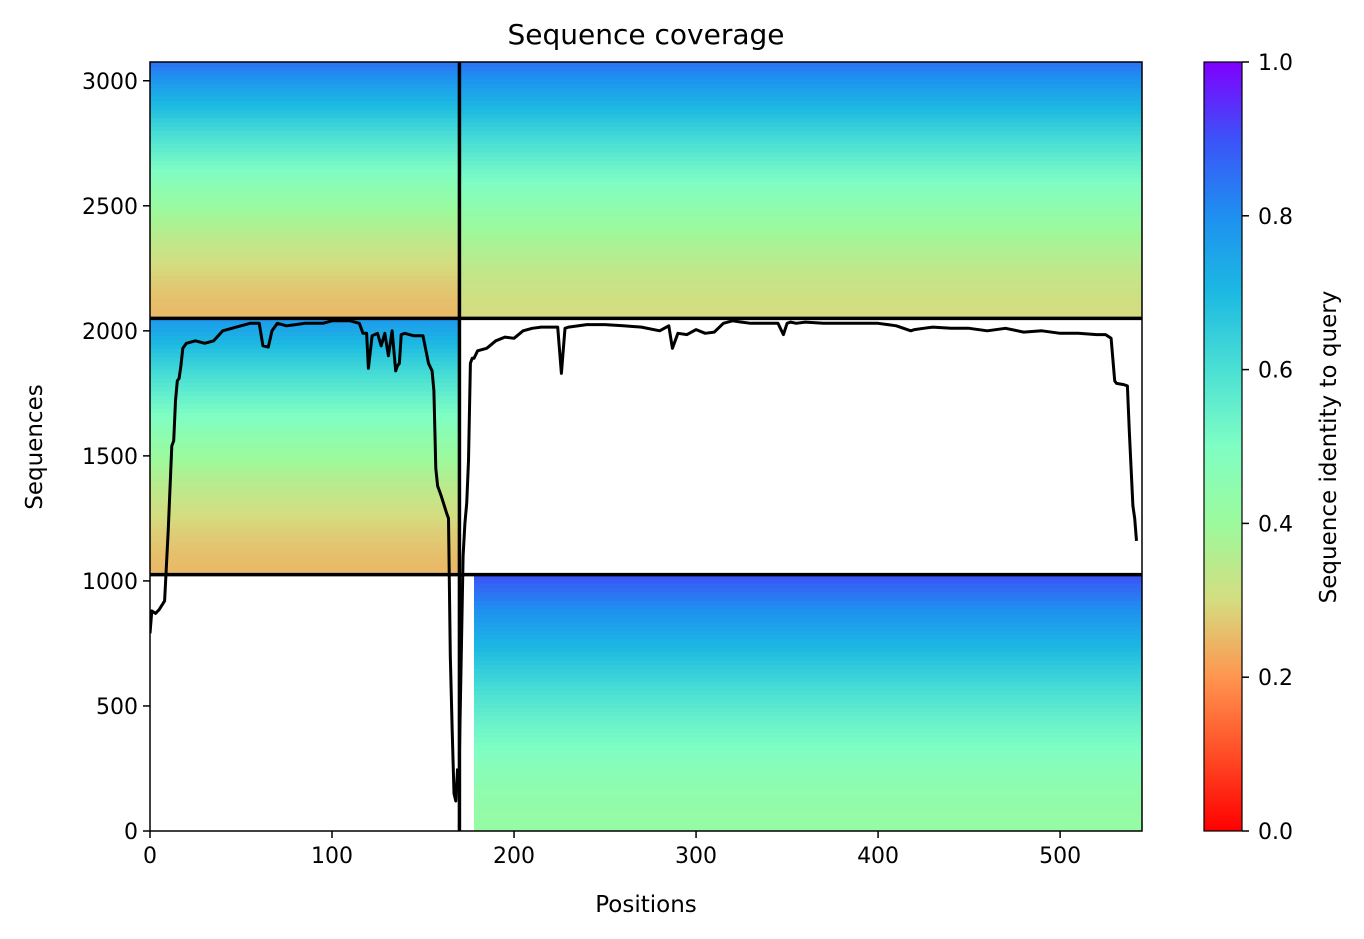 The image size is (1364, 939). What do you see at coordinates (110, 332) in the screenshot?
I see `y-tick-label: 2000` at bounding box center [110, 332].